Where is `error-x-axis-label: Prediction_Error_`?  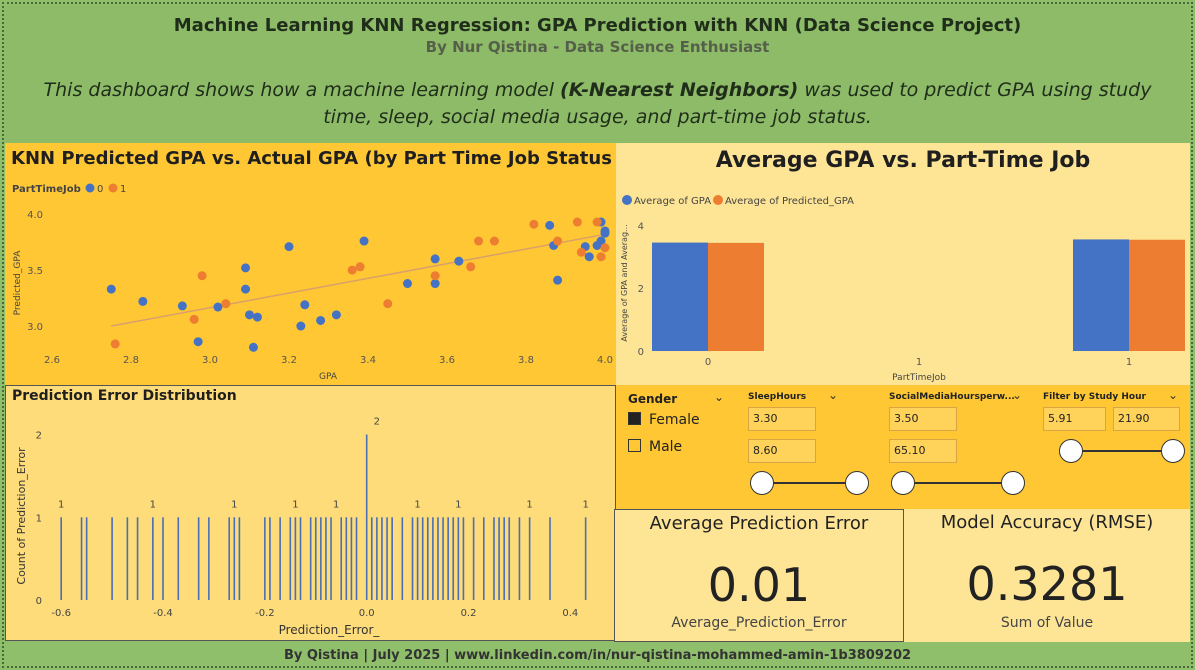
error-x-axis-label: Prediction_Error_ is located at coordinates (330, 630).